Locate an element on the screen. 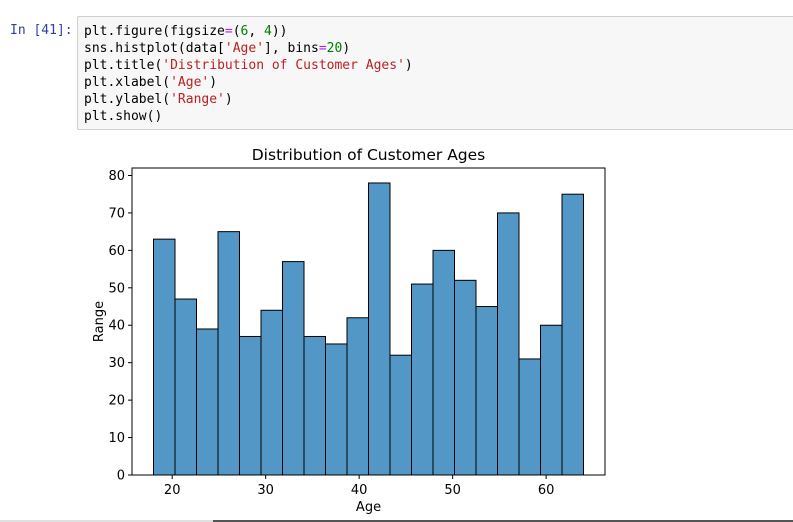 The height and width of the screenshot is (522, 793). input-prompt: In [41]: is located at coordinates (41, 30).